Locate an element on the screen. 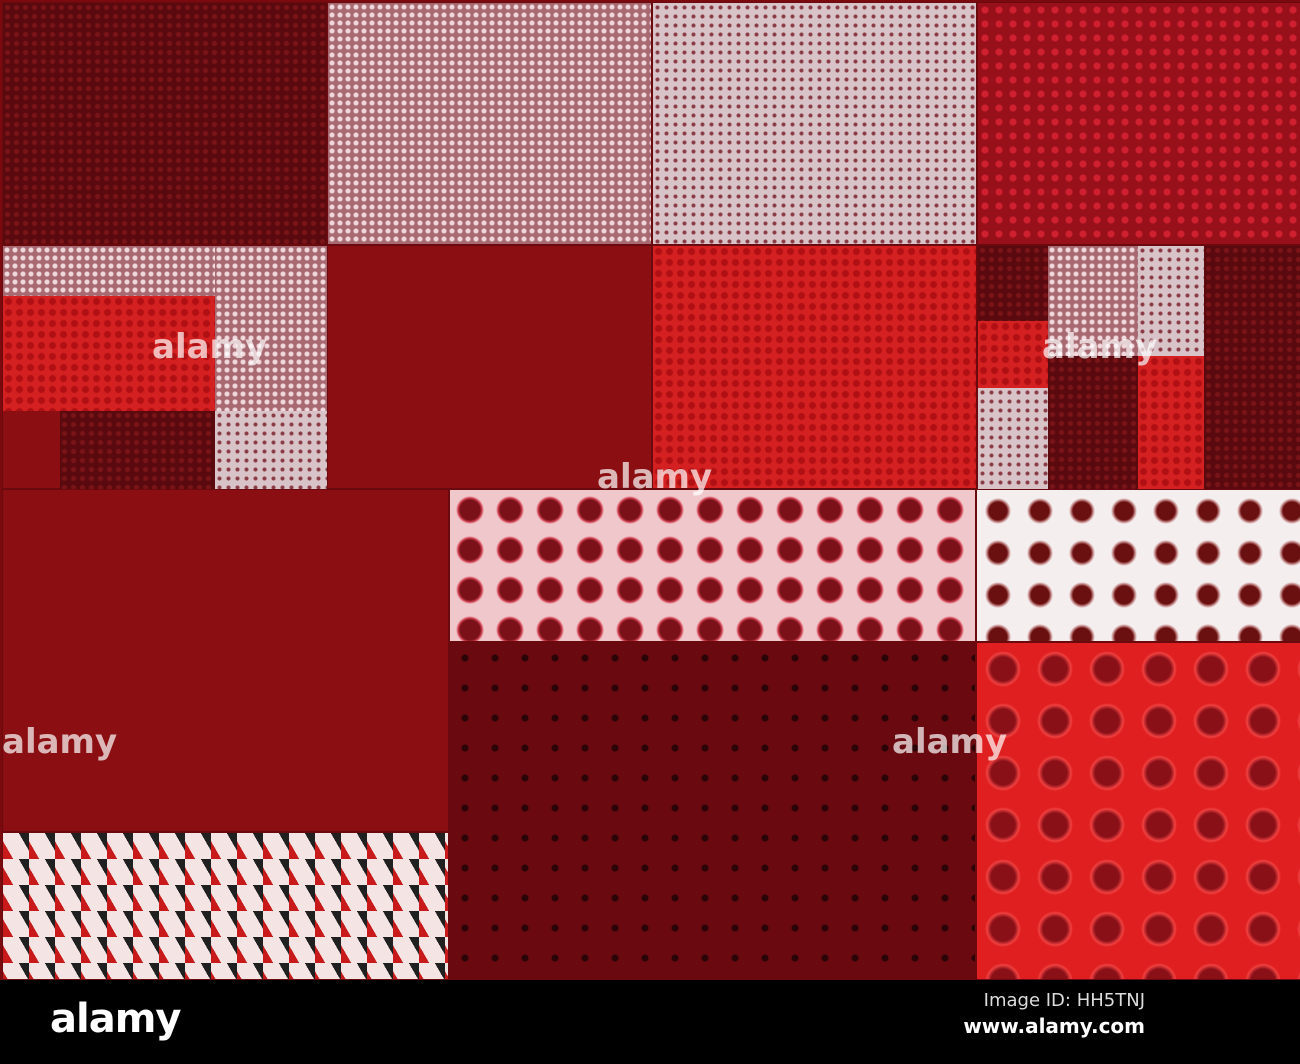 The height and width of the screenshot is (1064, 1300). tile-red-dots is located at coordinates (1138, 123).